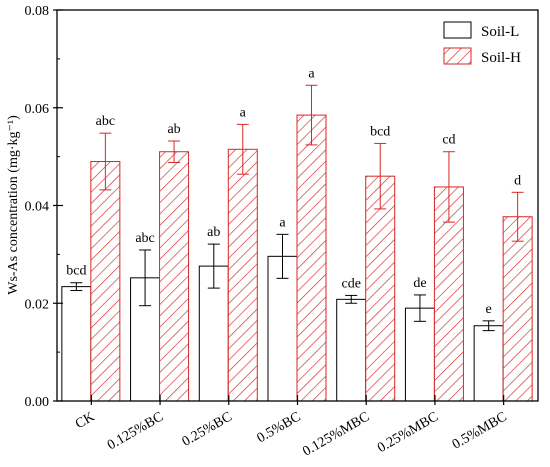  Describe the element at coordinates (488, 326) in the screenshot. I see `error-bar-soil-l-0-5-mbc` at that location.